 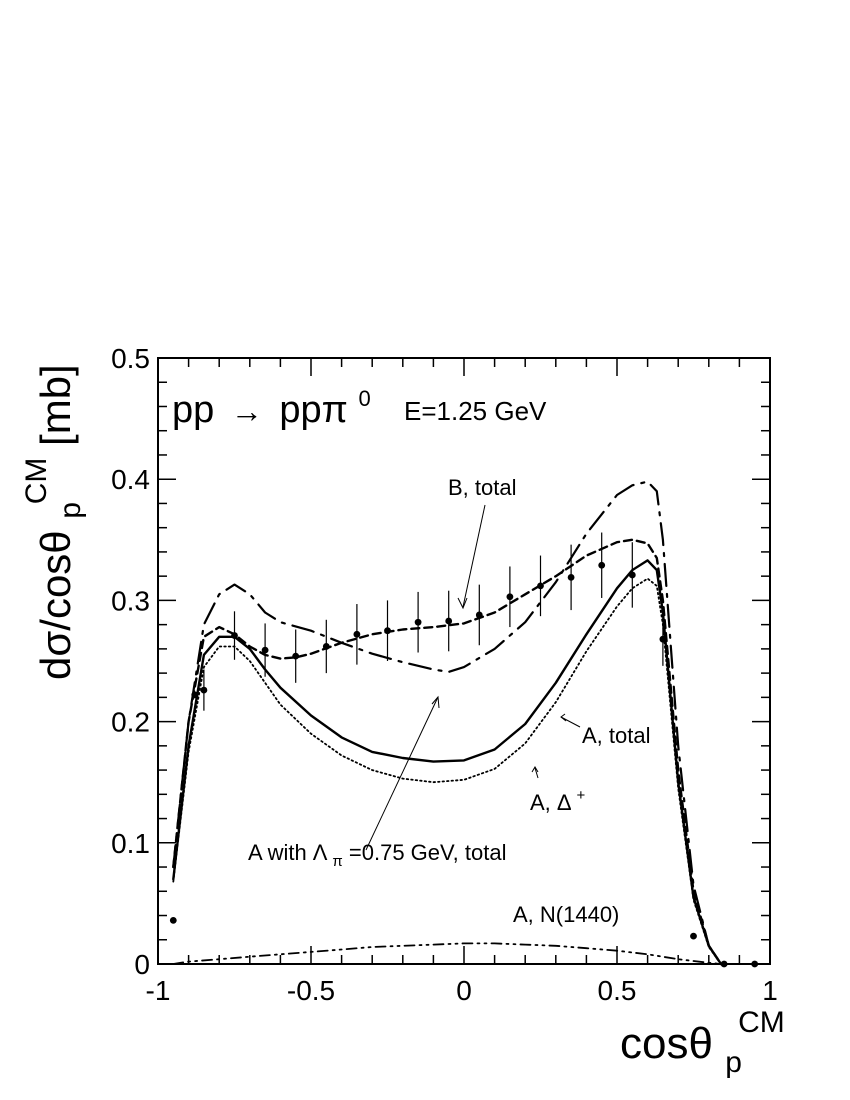 What do you see at coordinates (247, 411) in the screenshot?
I see `reaction-arrow: →` at bounding box center [247, 411].